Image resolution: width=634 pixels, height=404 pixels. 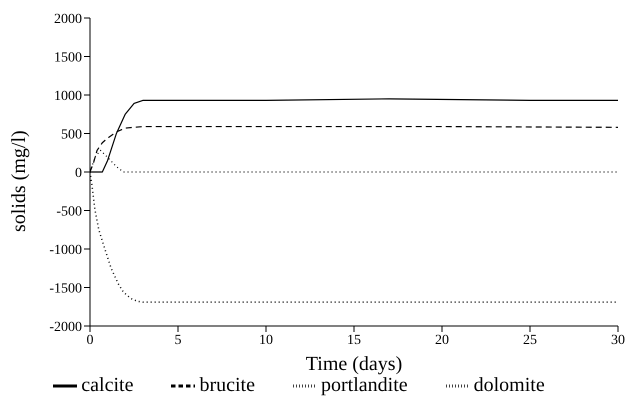 What do you see at coordinates (71, 134) in the screenshot?
I see `y-tick-label: 500` at bounding box center [71, 134].